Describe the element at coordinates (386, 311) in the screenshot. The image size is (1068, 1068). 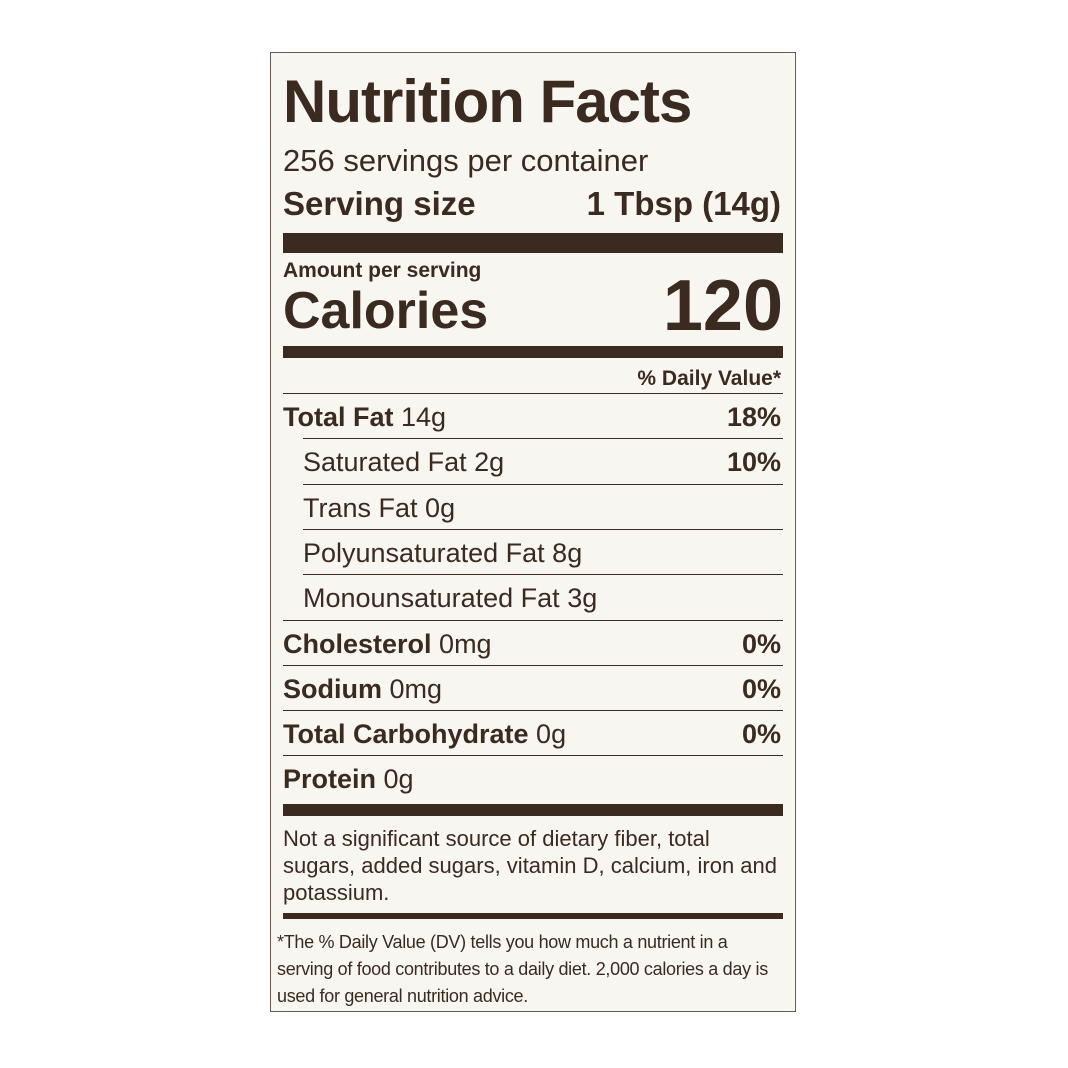
I see `calories-label: Calories` at that location.